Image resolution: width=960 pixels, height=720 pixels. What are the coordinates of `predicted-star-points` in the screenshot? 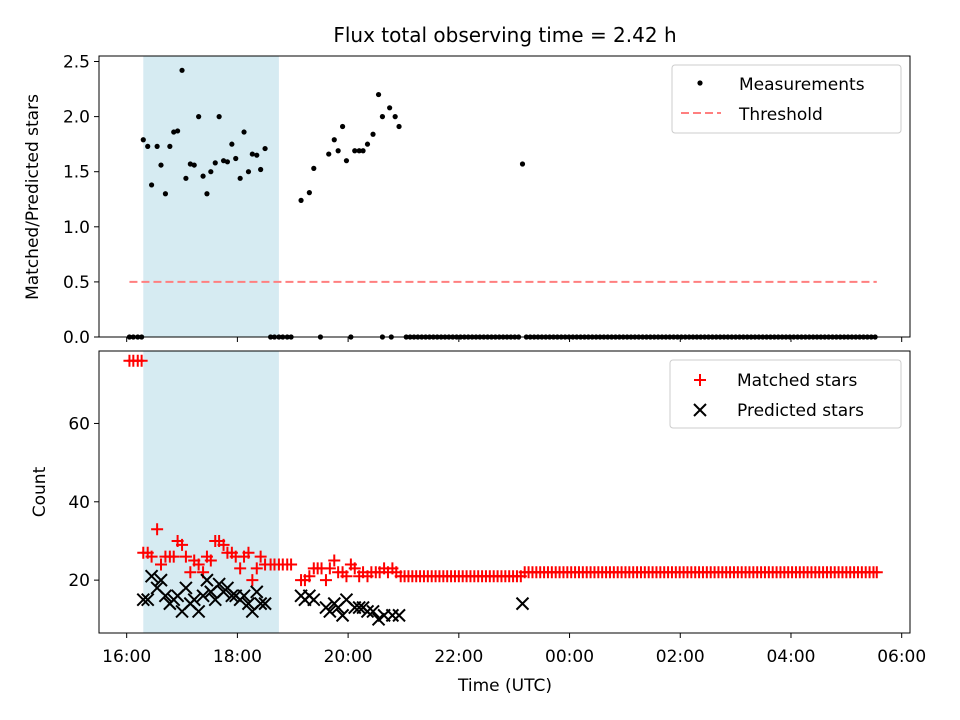 It's located at (333, 597).